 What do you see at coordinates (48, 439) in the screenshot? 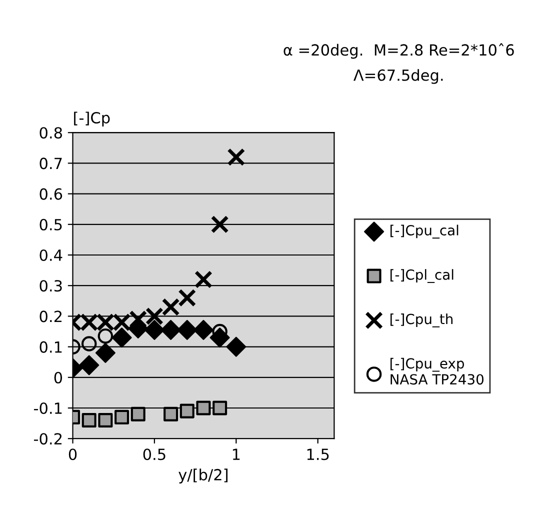
I see `y-tick-label: -0.2` at bounding box center [48, 439].